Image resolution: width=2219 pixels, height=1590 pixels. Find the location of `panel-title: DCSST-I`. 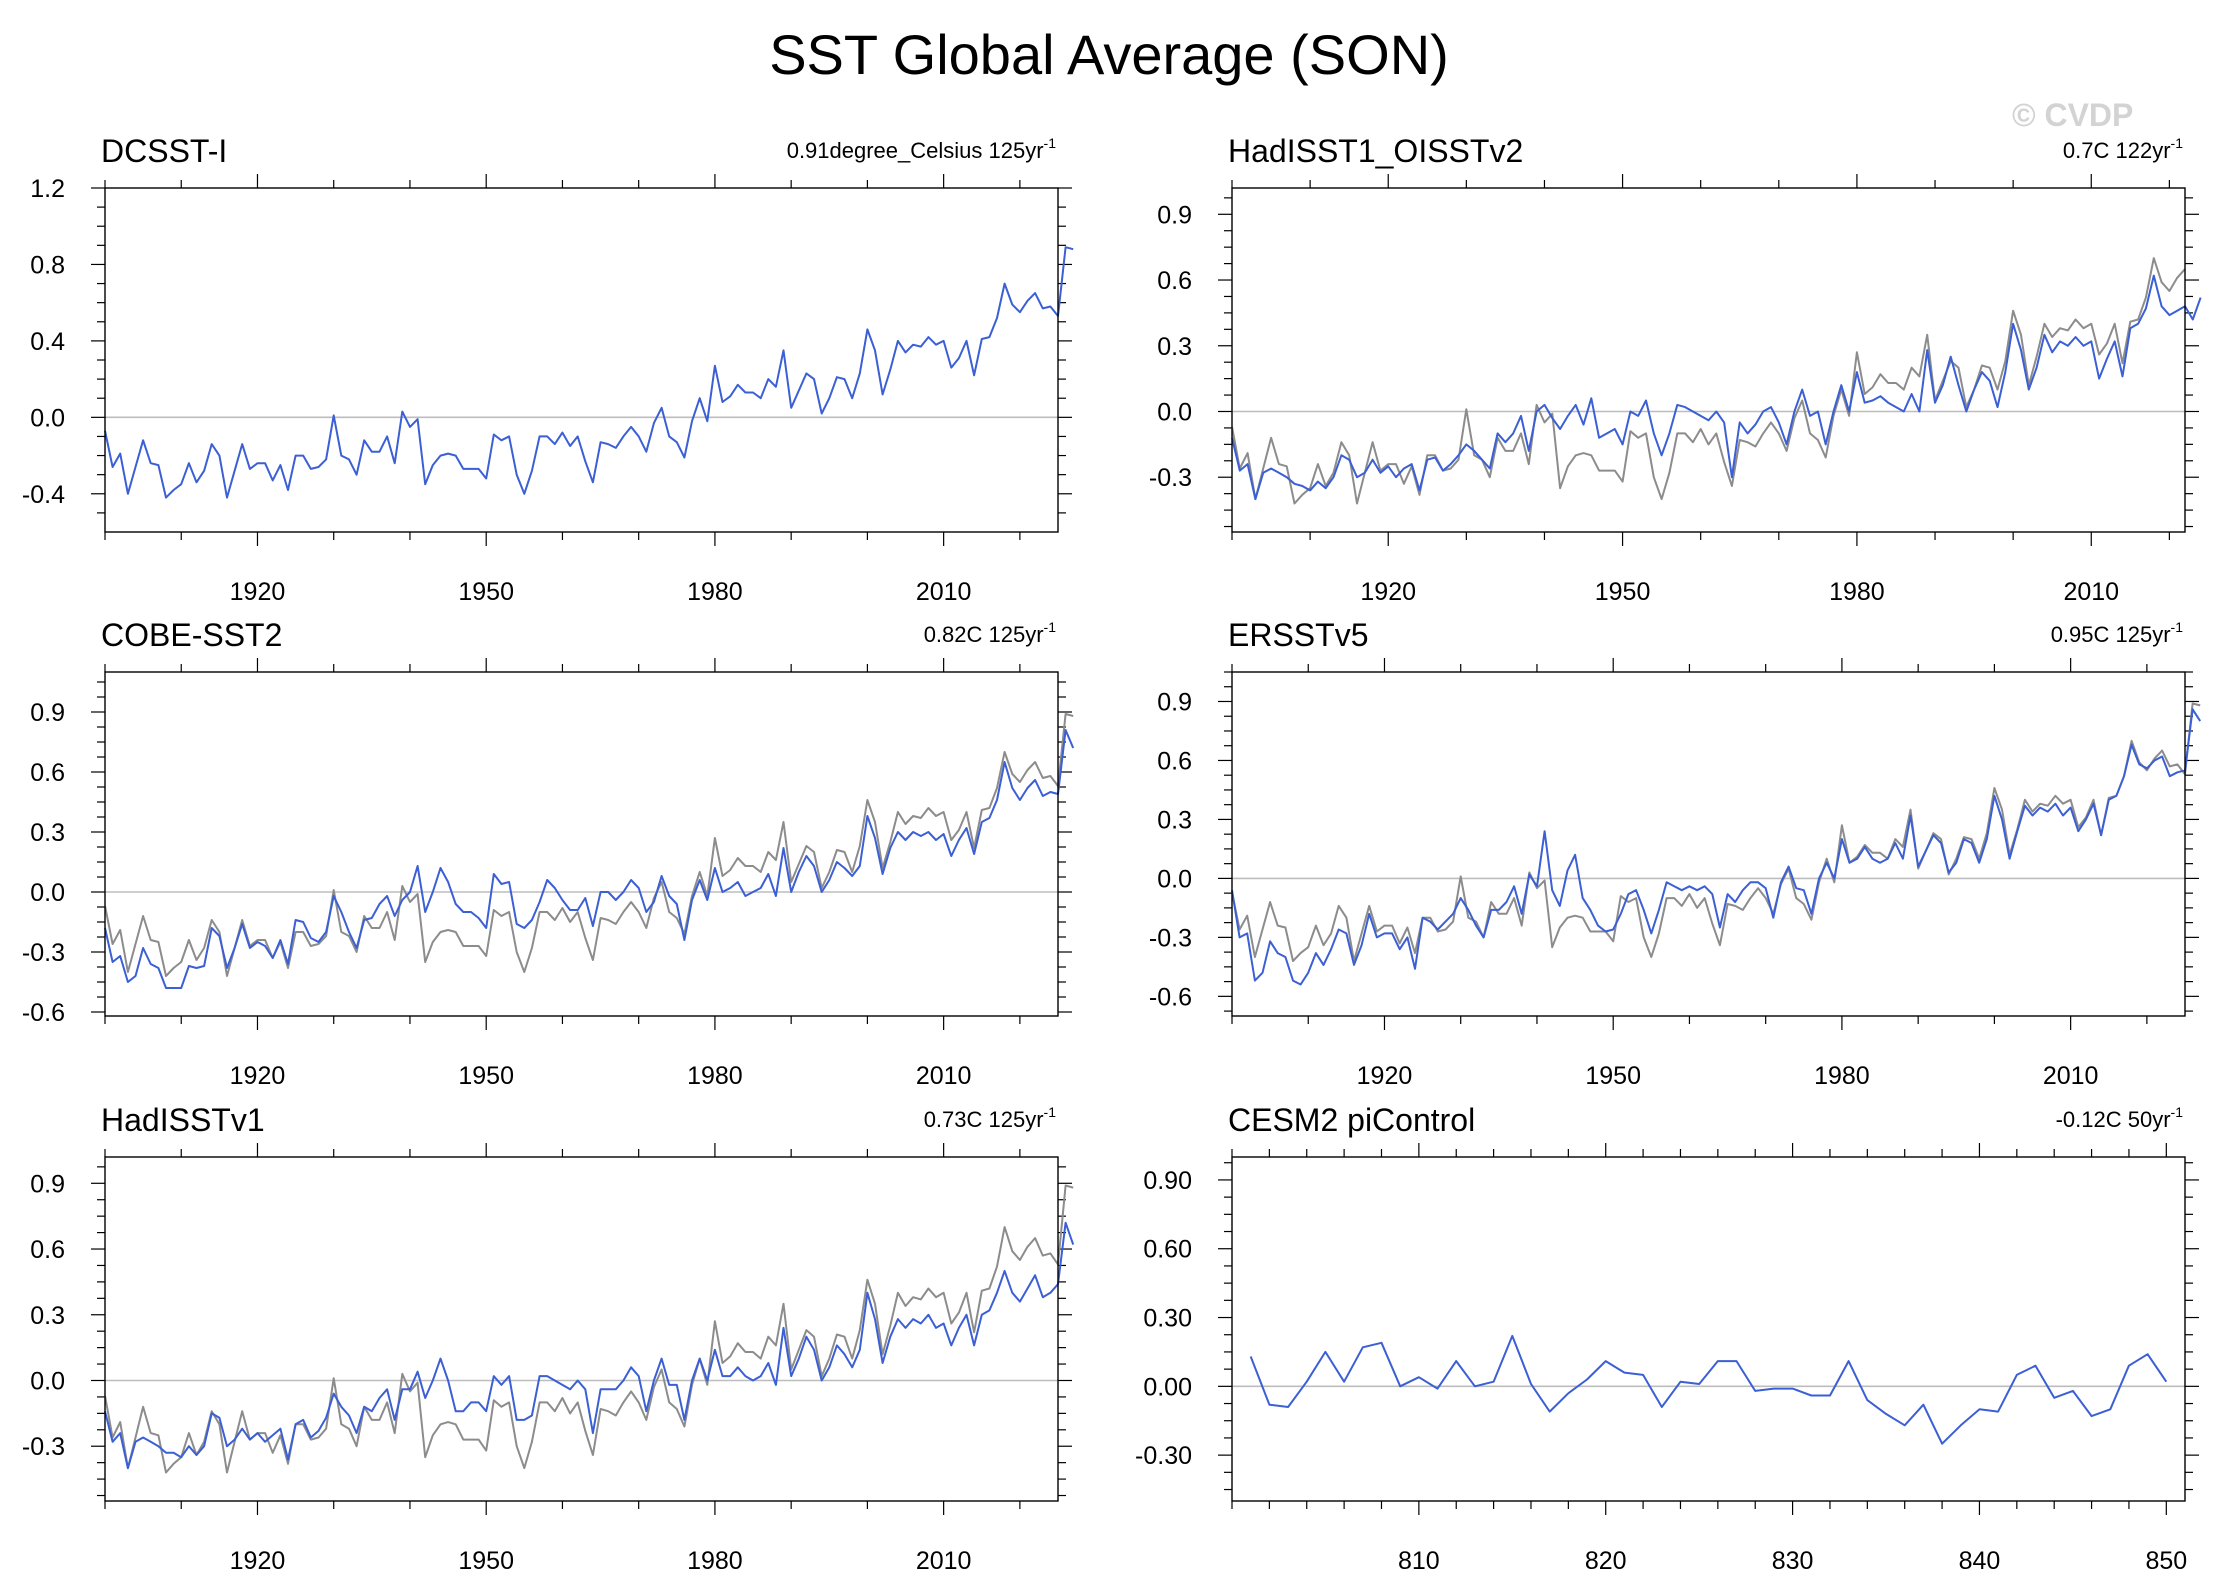

panel-title: DCSST-I is located at coordinates (164, 151).